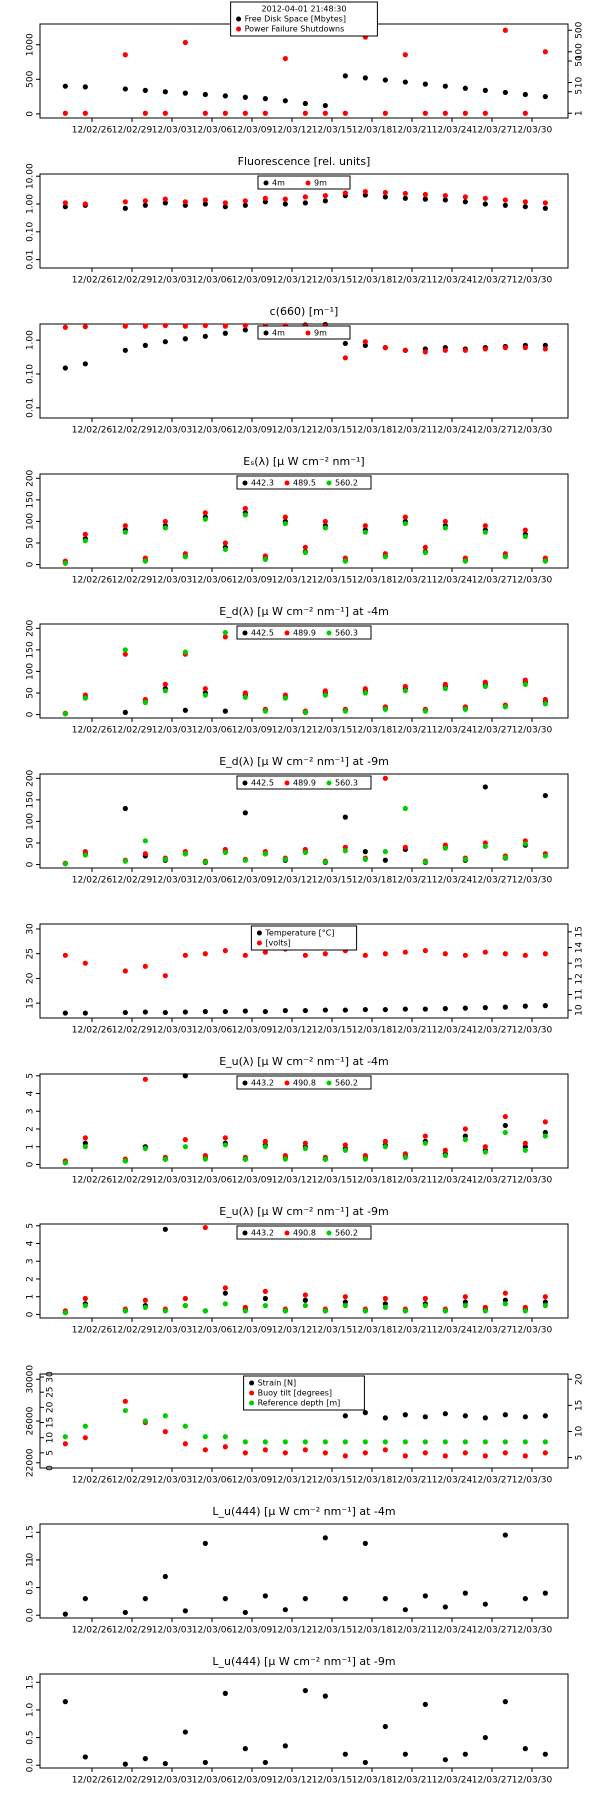 The height and width of the screenshot is (1800, 600). What do you see at coordinates (580, 1458) in the screenshot?
I see `y2-tick-label: 5` at bounding box center [580, 1458].